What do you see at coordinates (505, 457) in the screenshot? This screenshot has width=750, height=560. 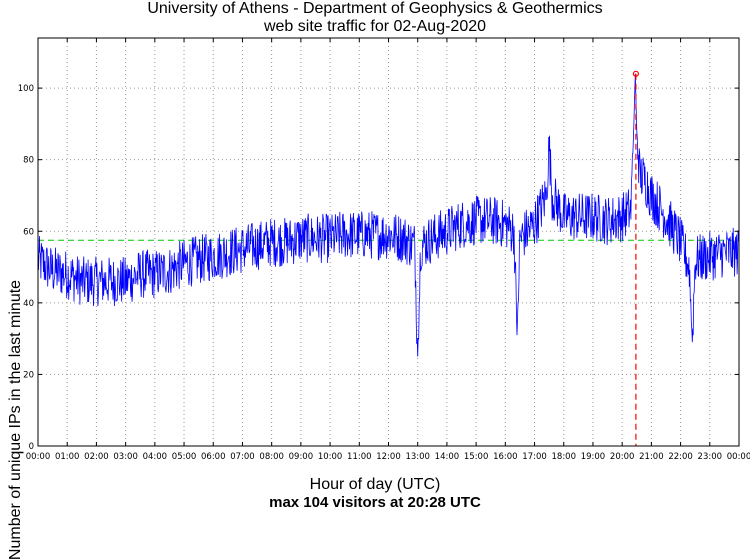 I see `x-tick-label: 16:00` at bounding box center [505, 457].